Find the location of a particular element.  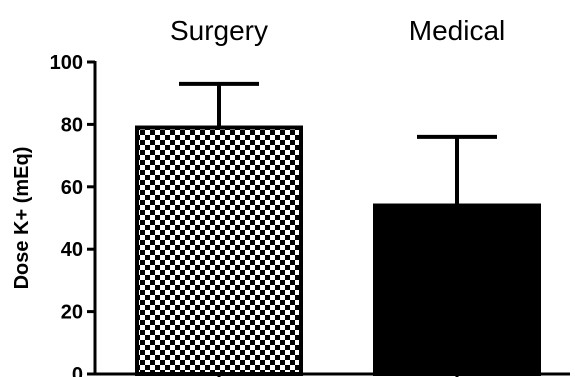

x-axis-ticks is located at coordinates (338, 375).